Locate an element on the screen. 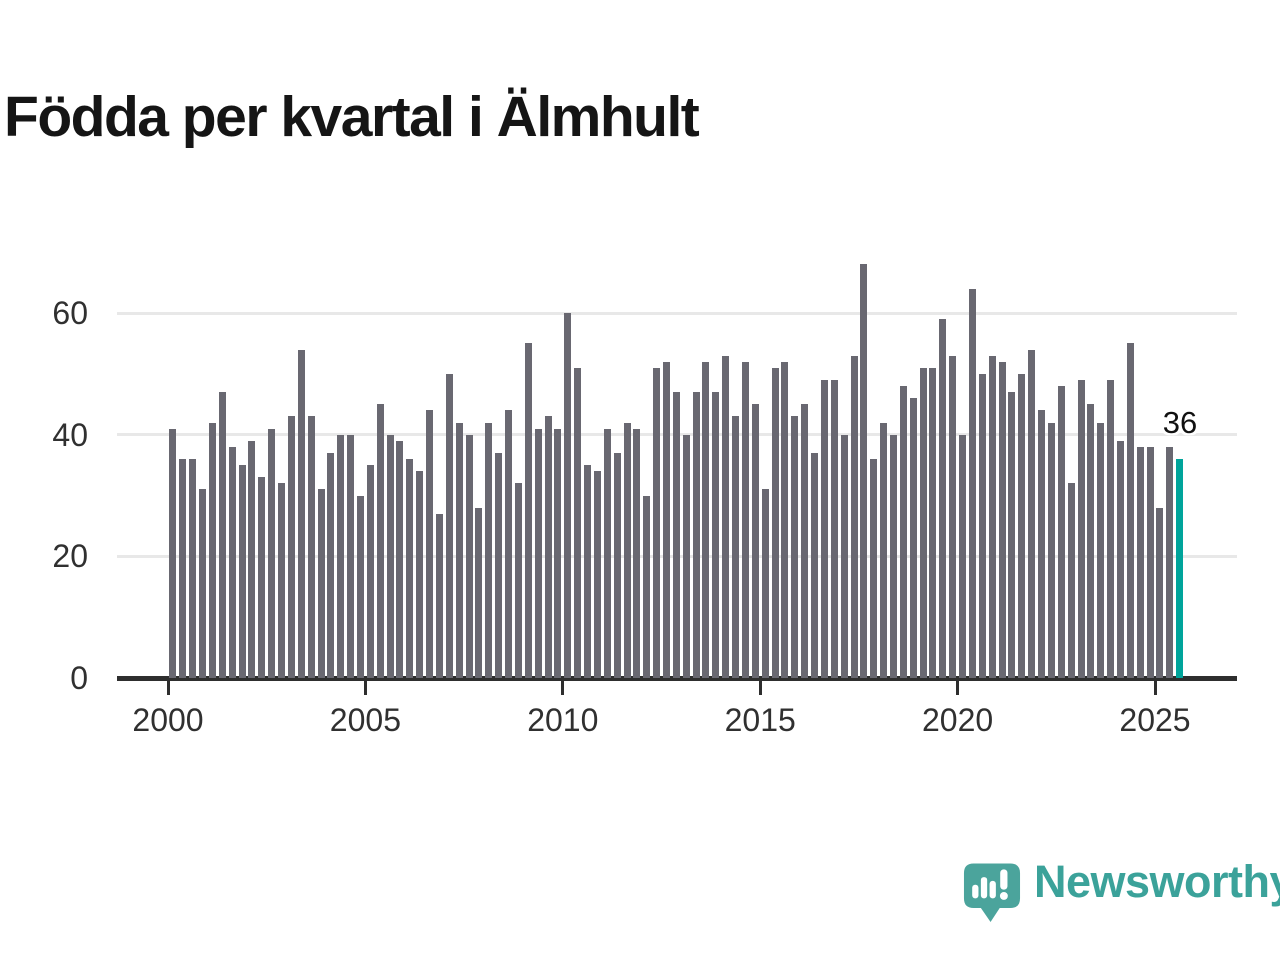  y-axis-tick-label: 40 is located at coordinates (70, 434).